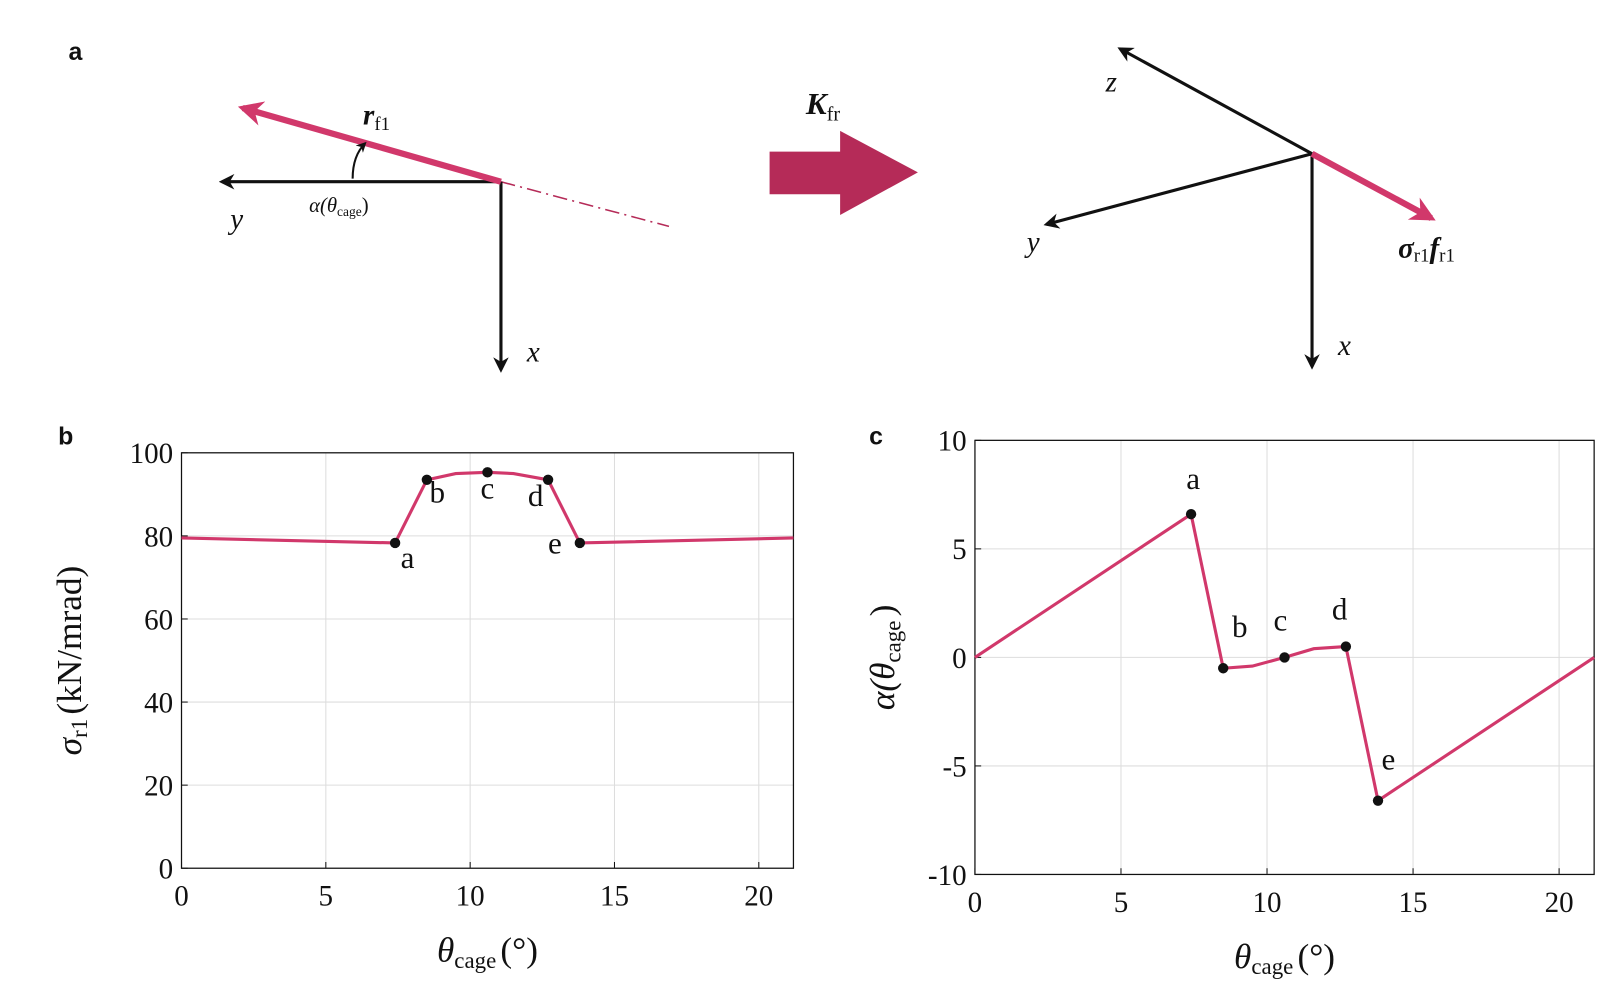 Image resolution: width=1618 pixels, height=997 pixels. I want to click on panel-label: a, so click(75, 52).